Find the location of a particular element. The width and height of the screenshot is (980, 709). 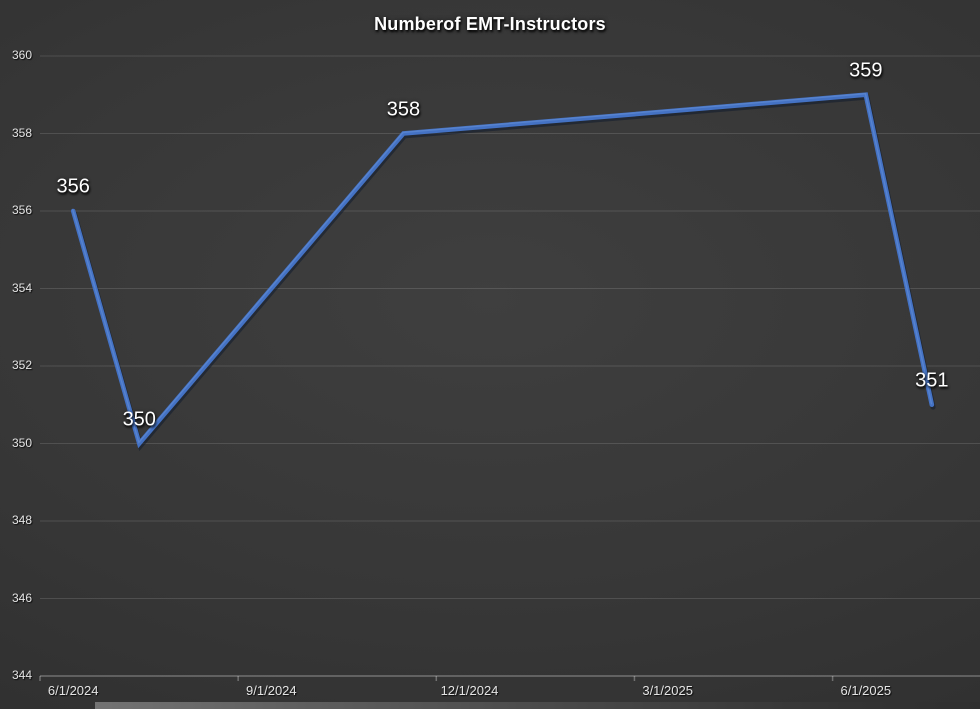

y-axis-tick-label: 354 is located at coordinates (21, 287).